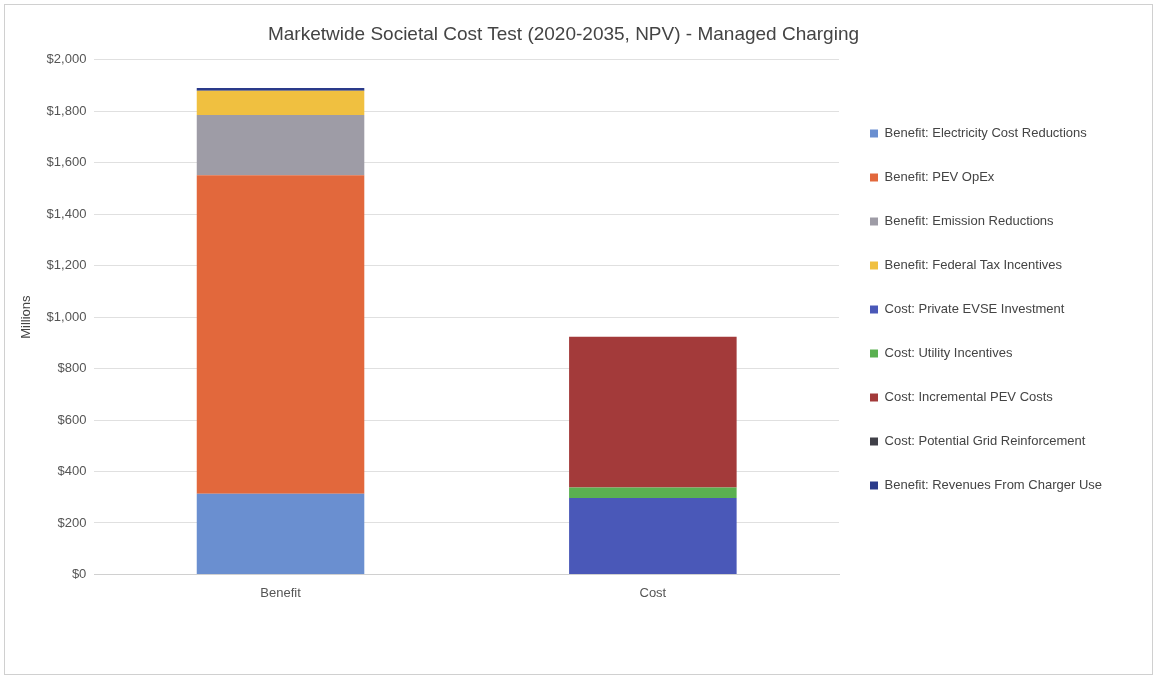 The width and height of the screenshot is (1157, 679). What do you see at coordinates (66, 265) in the screenshot?
I see `y-tick-label: $1,200` at bounding box center [66, 265].